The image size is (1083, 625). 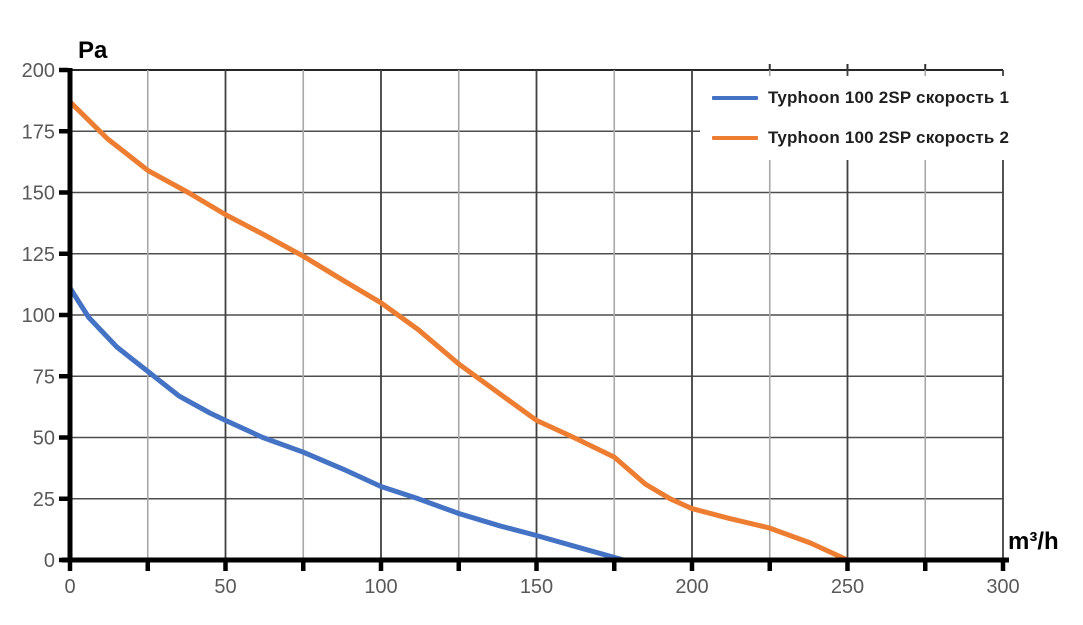 I want to click on legend-item-speed-2: Typhoon 100 2SP скорость 2, so click(x=856, y=138).